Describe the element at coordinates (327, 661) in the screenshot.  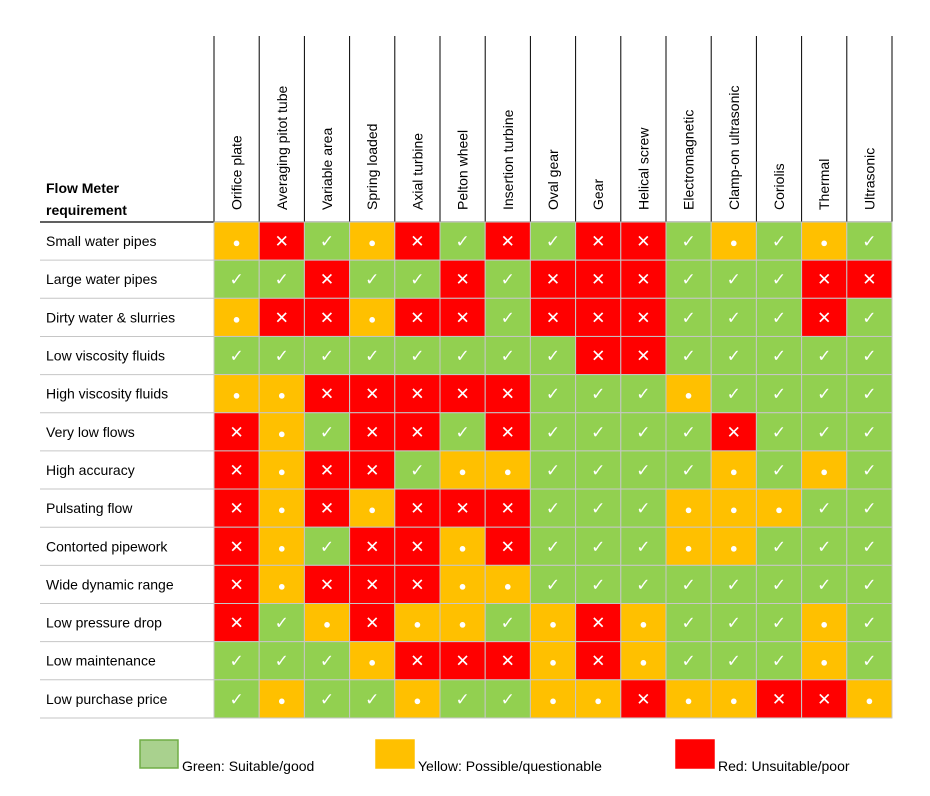
I see `cell-low-maintenance-variable-area: ✓` at that location.